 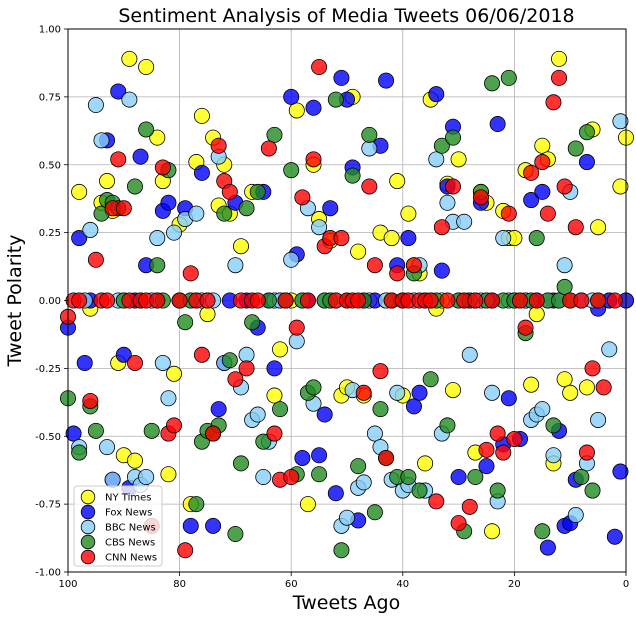 I want to click on legend-marker, so click(x=88, y=512).